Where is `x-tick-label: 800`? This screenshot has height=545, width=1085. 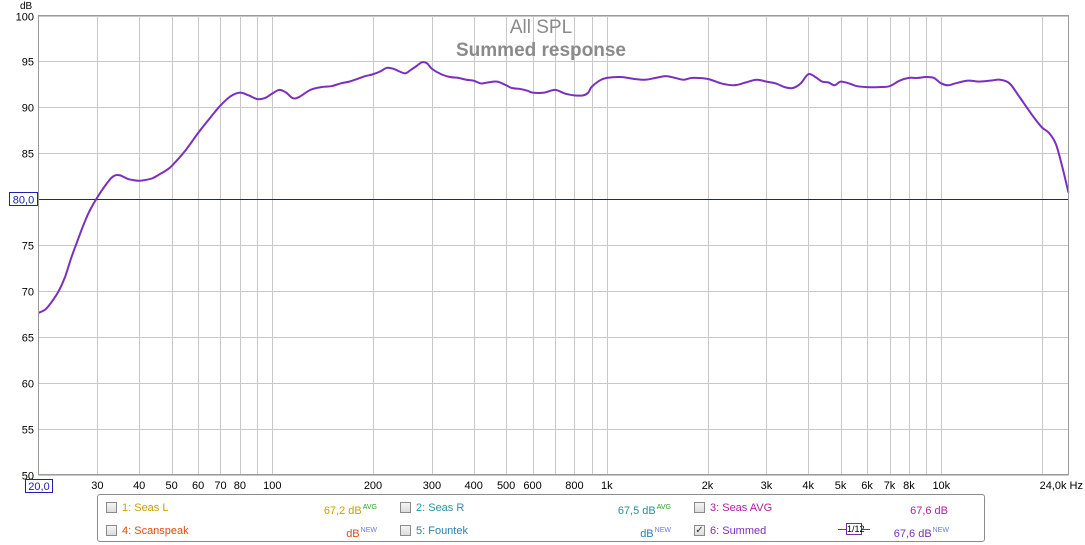
x-tick-label: 800 is located at coordinates (574, 486).